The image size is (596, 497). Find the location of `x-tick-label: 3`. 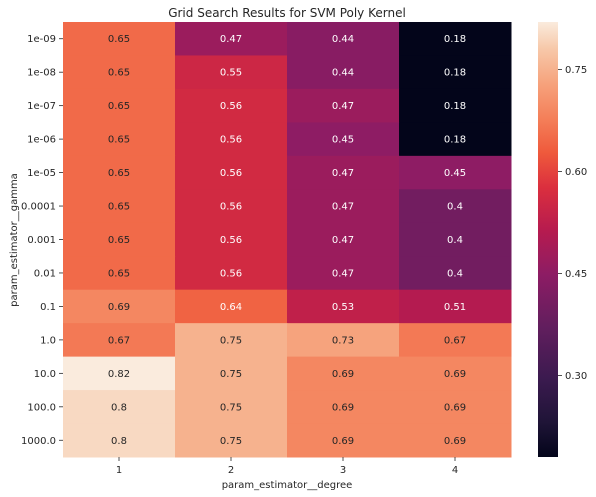

x-tick-label: 3 is located at coordinates (343, 470).